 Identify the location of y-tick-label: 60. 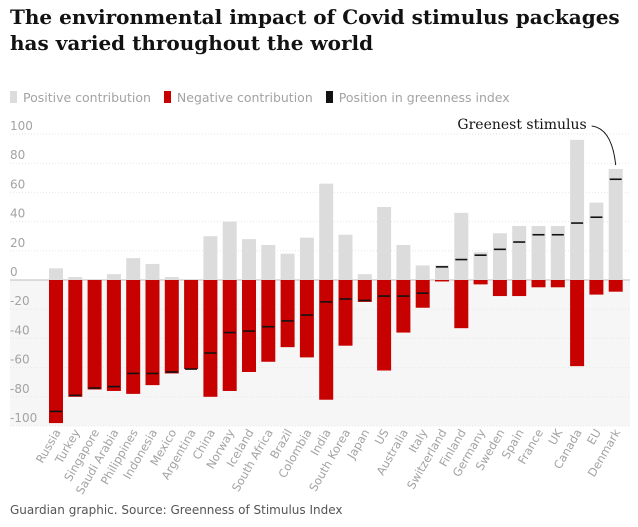
(17, 184).